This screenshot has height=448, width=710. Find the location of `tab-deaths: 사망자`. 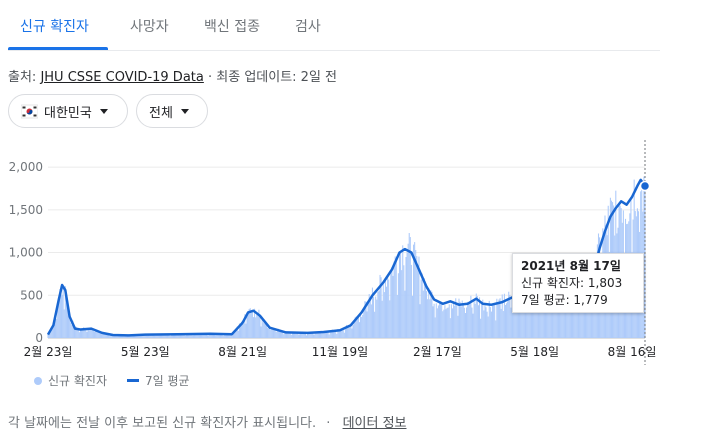

tab-deaths: 사망자 is located at coordinates (149, 27).